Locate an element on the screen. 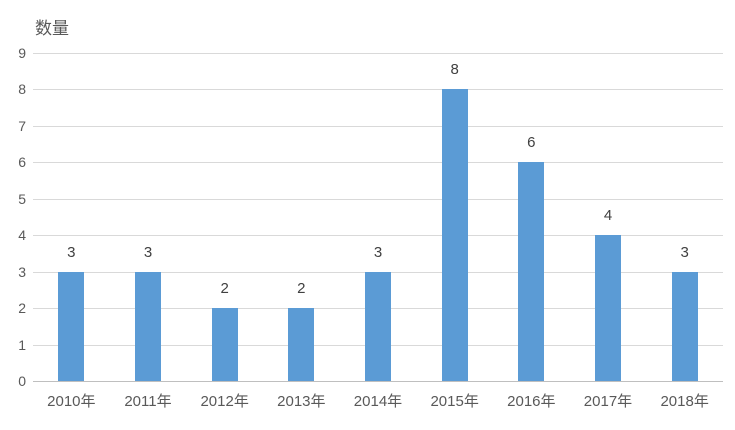 Image resolution: width=735 pixels, height=430 pixels. bar-2010年 is located at coordinates (71, 326).